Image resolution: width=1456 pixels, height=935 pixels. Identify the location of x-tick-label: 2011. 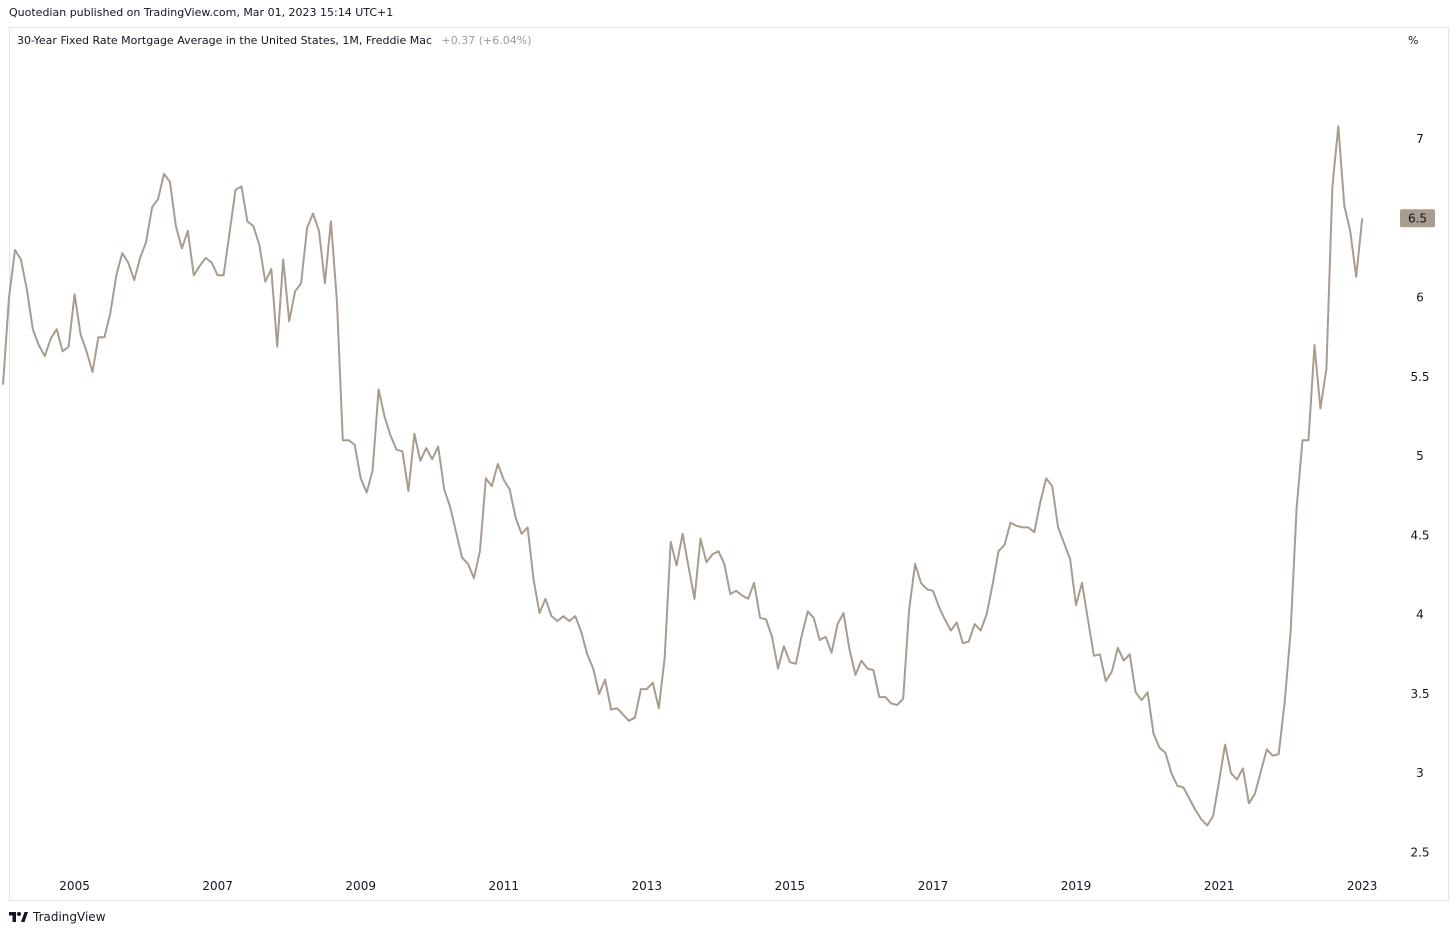
(503, 886).